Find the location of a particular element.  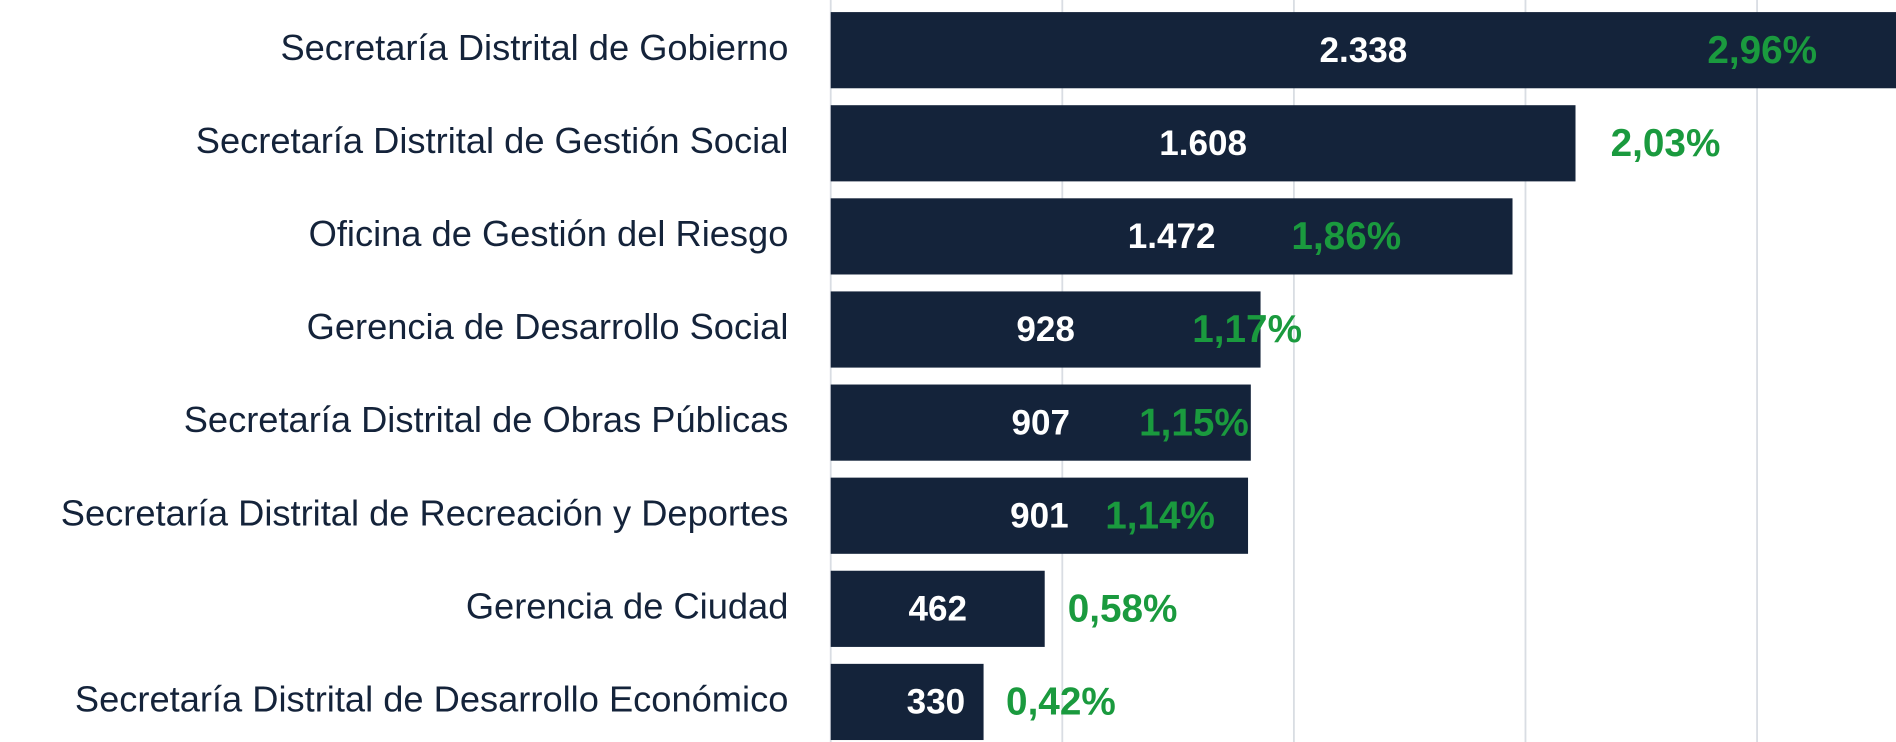

category-label: Gerencia de Ciudad is located at coordinates (627, 605).